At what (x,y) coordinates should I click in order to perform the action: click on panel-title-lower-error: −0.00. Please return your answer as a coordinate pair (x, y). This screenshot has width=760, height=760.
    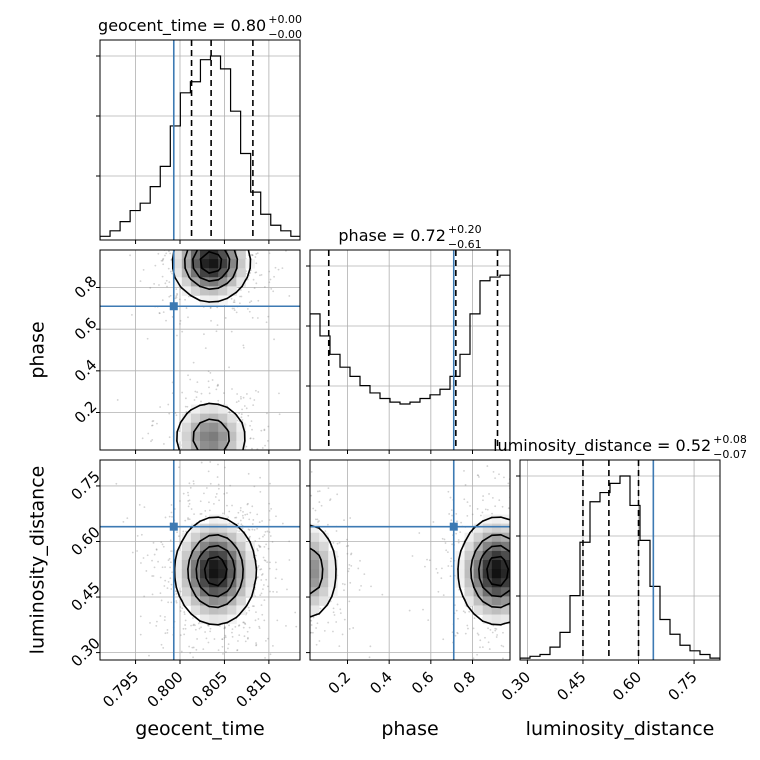
    Looking at the image, I should click on (285, 34).